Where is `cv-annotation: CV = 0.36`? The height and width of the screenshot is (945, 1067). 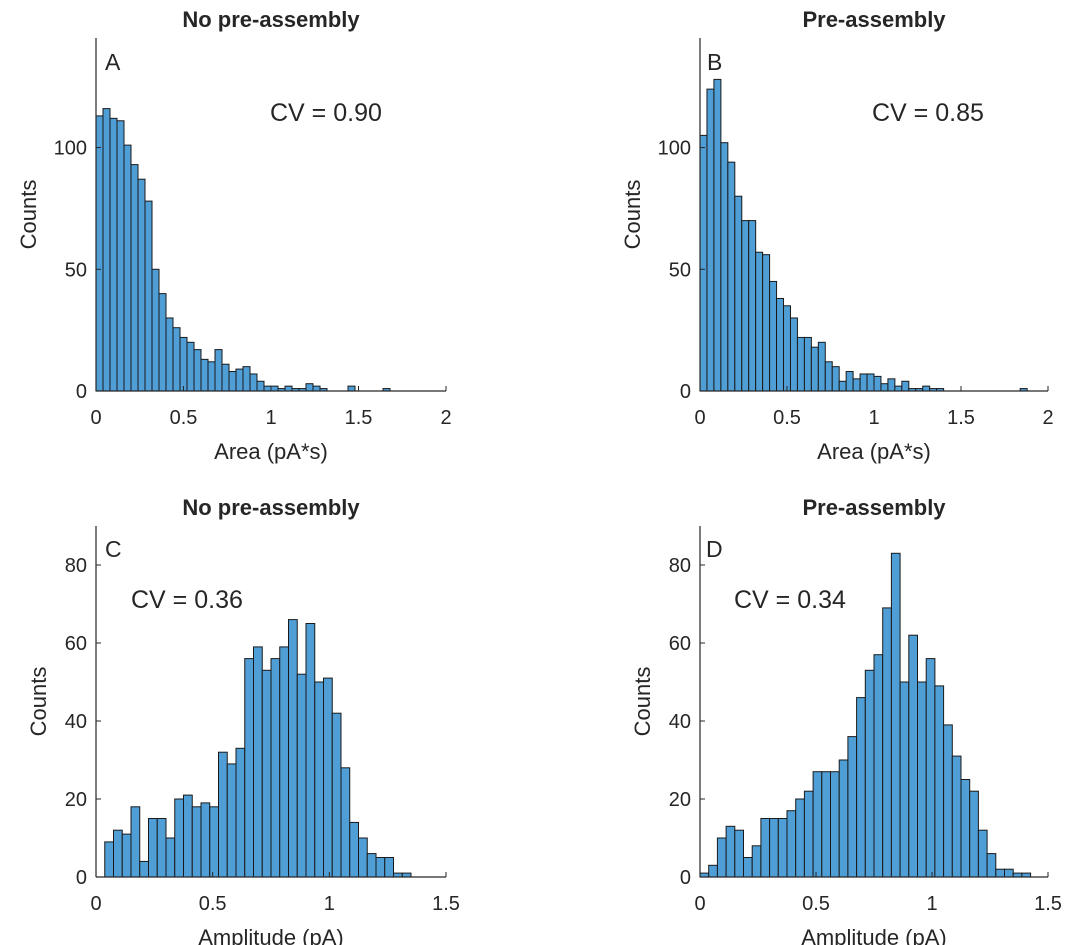 cv-annotation: CV = 0.36 is located at coordinates (187, 600).